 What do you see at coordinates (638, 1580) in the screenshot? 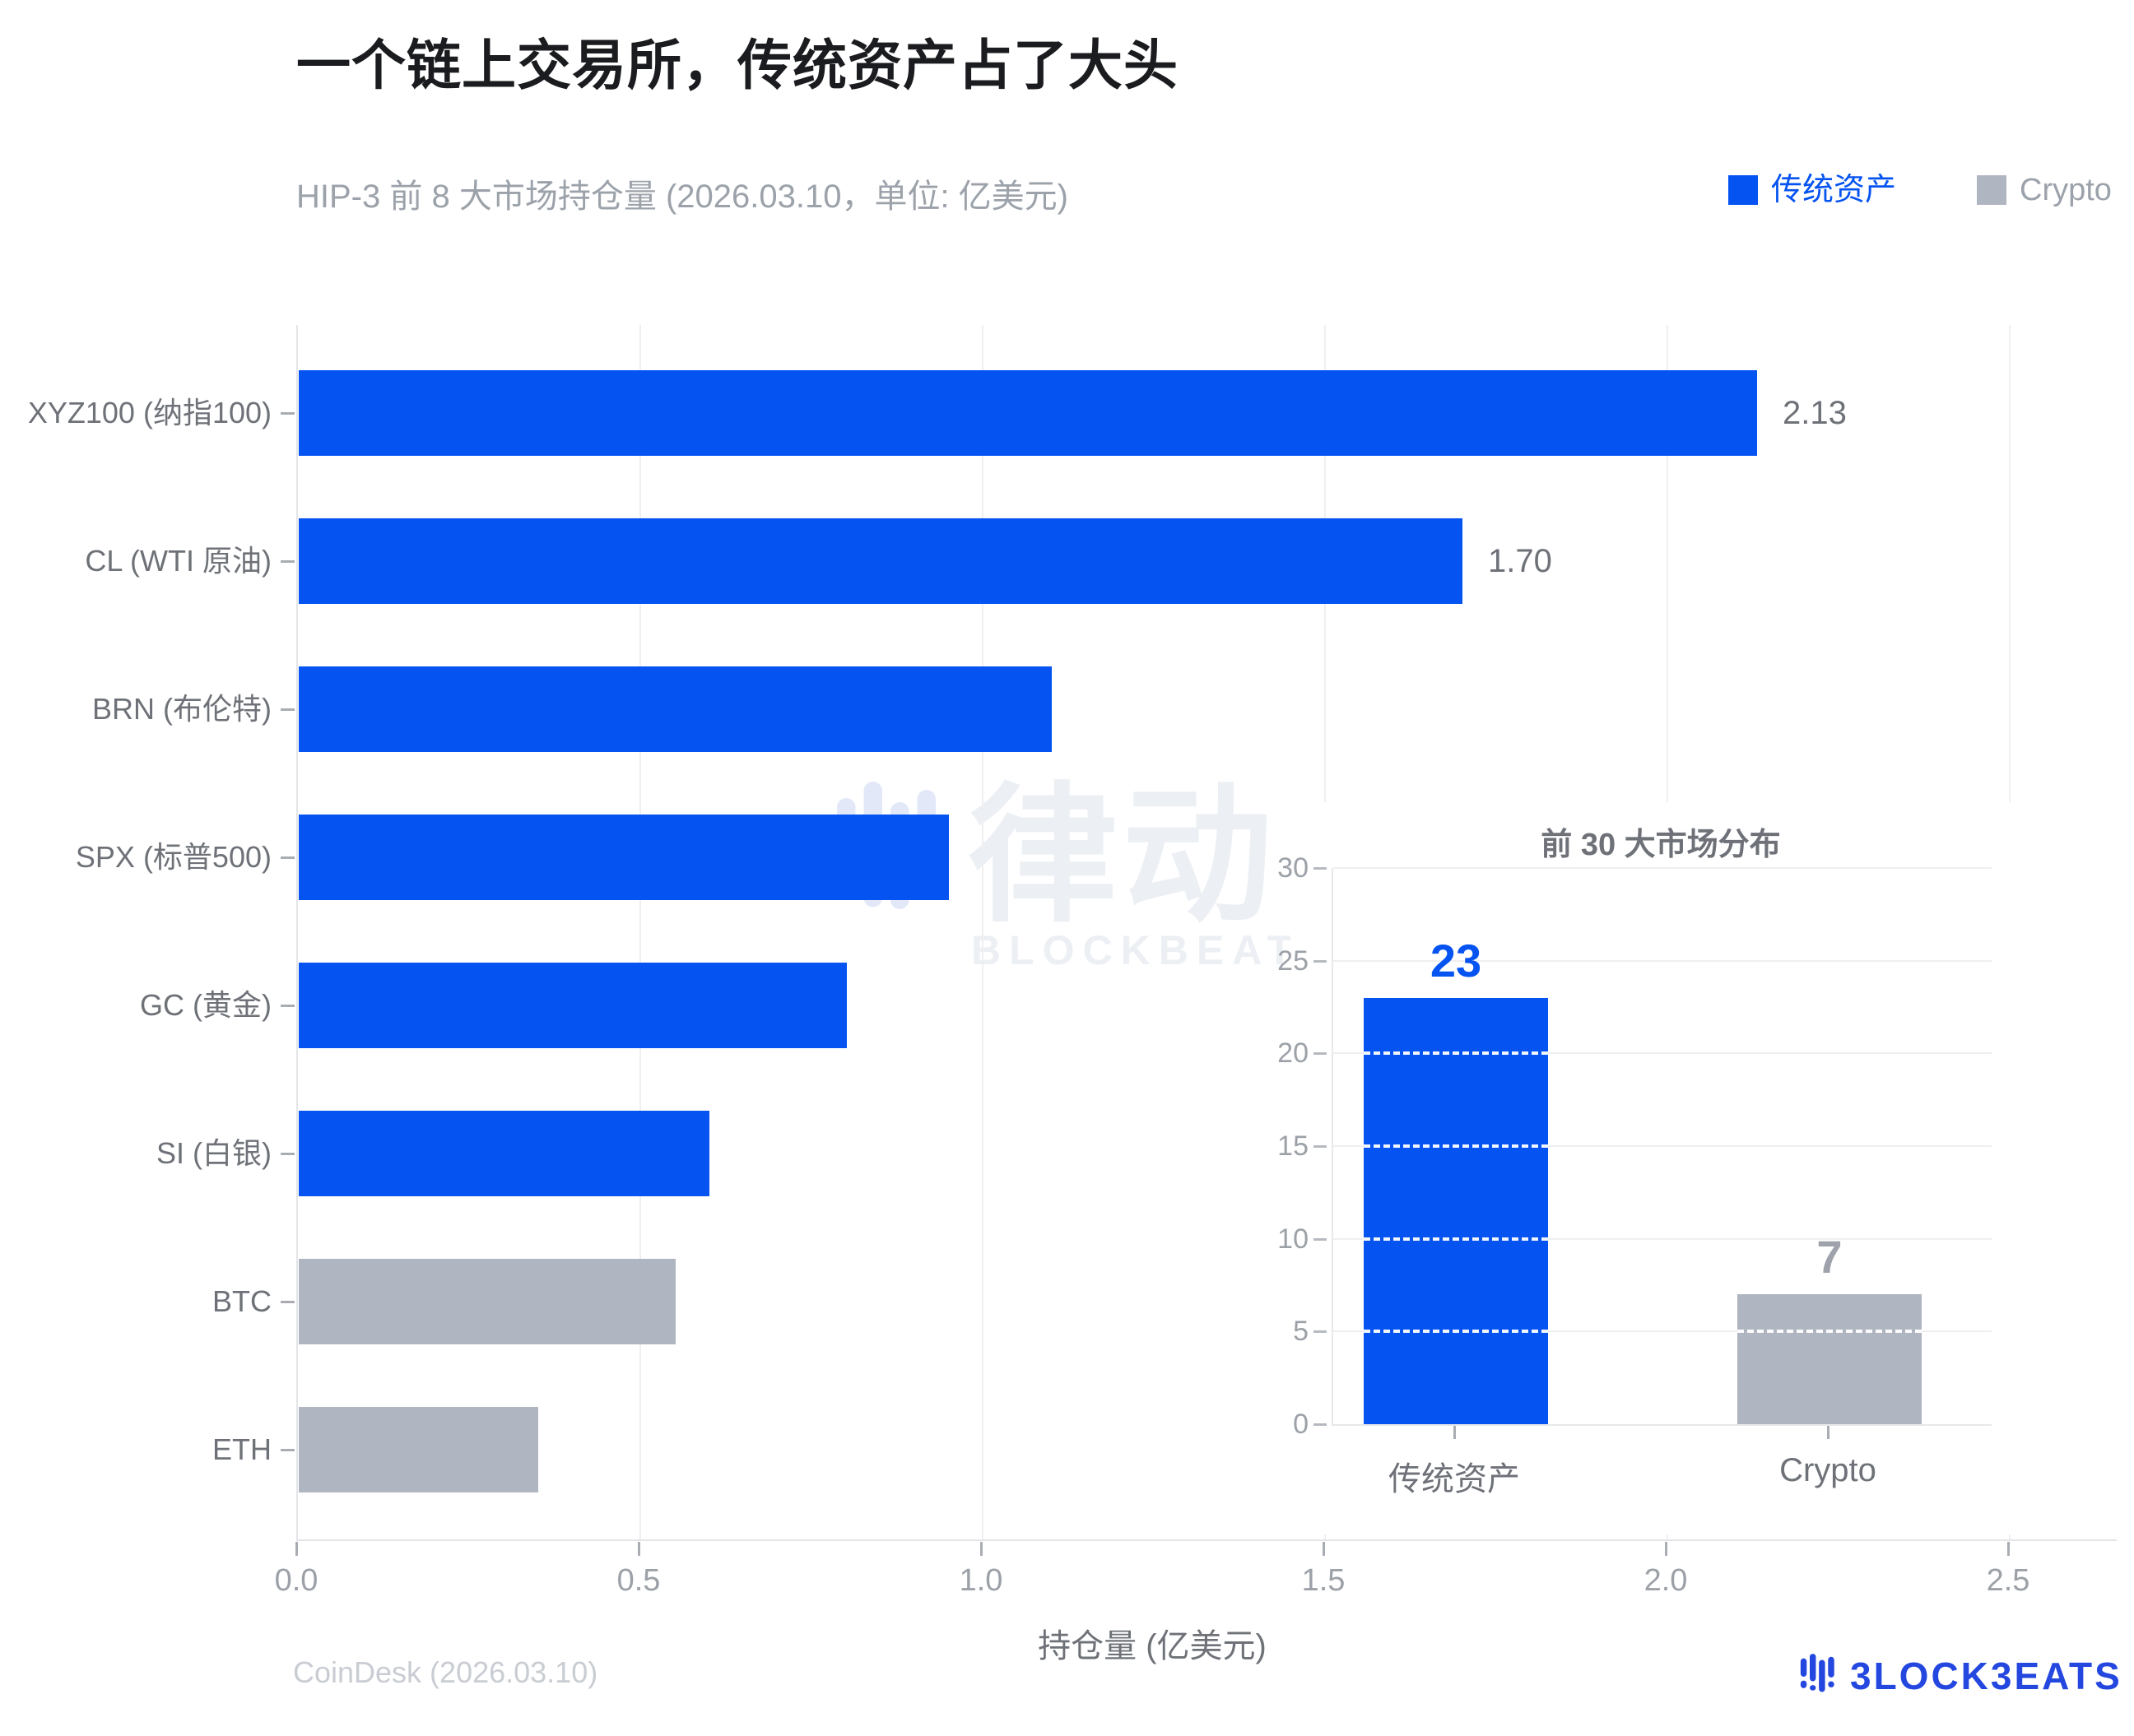
I see `x-tick-label: 0.5` at bounding box center [638, 1580].